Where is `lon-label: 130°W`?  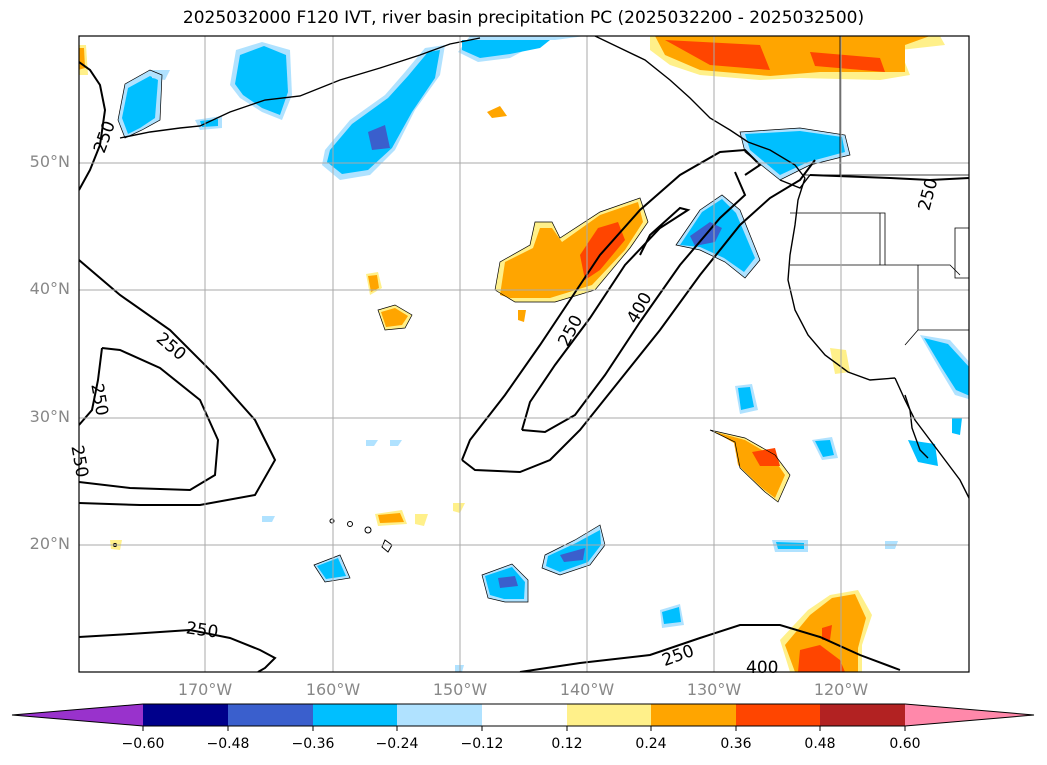
lon-label: 130°W is located at coordinates (714, 689).